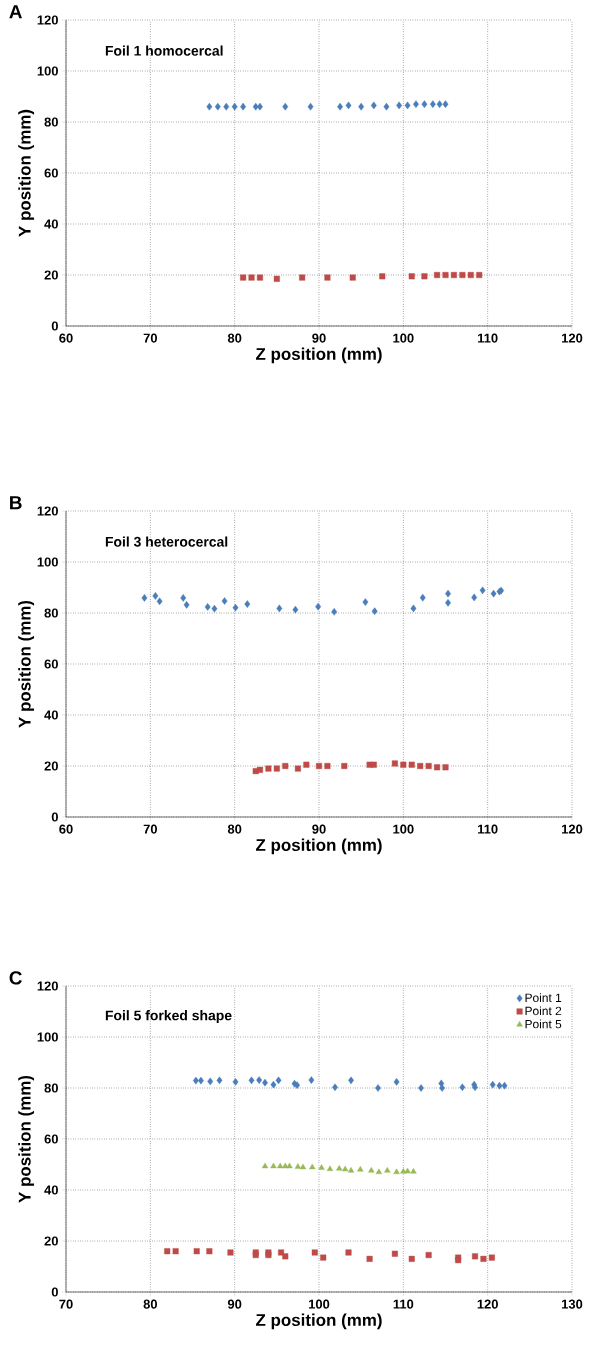 The height and width of the screenshot is (1346, 602). What do you see at coordinates (15, 978) in the screenshot?
I see `text: C` at bounding box center [15, 978].